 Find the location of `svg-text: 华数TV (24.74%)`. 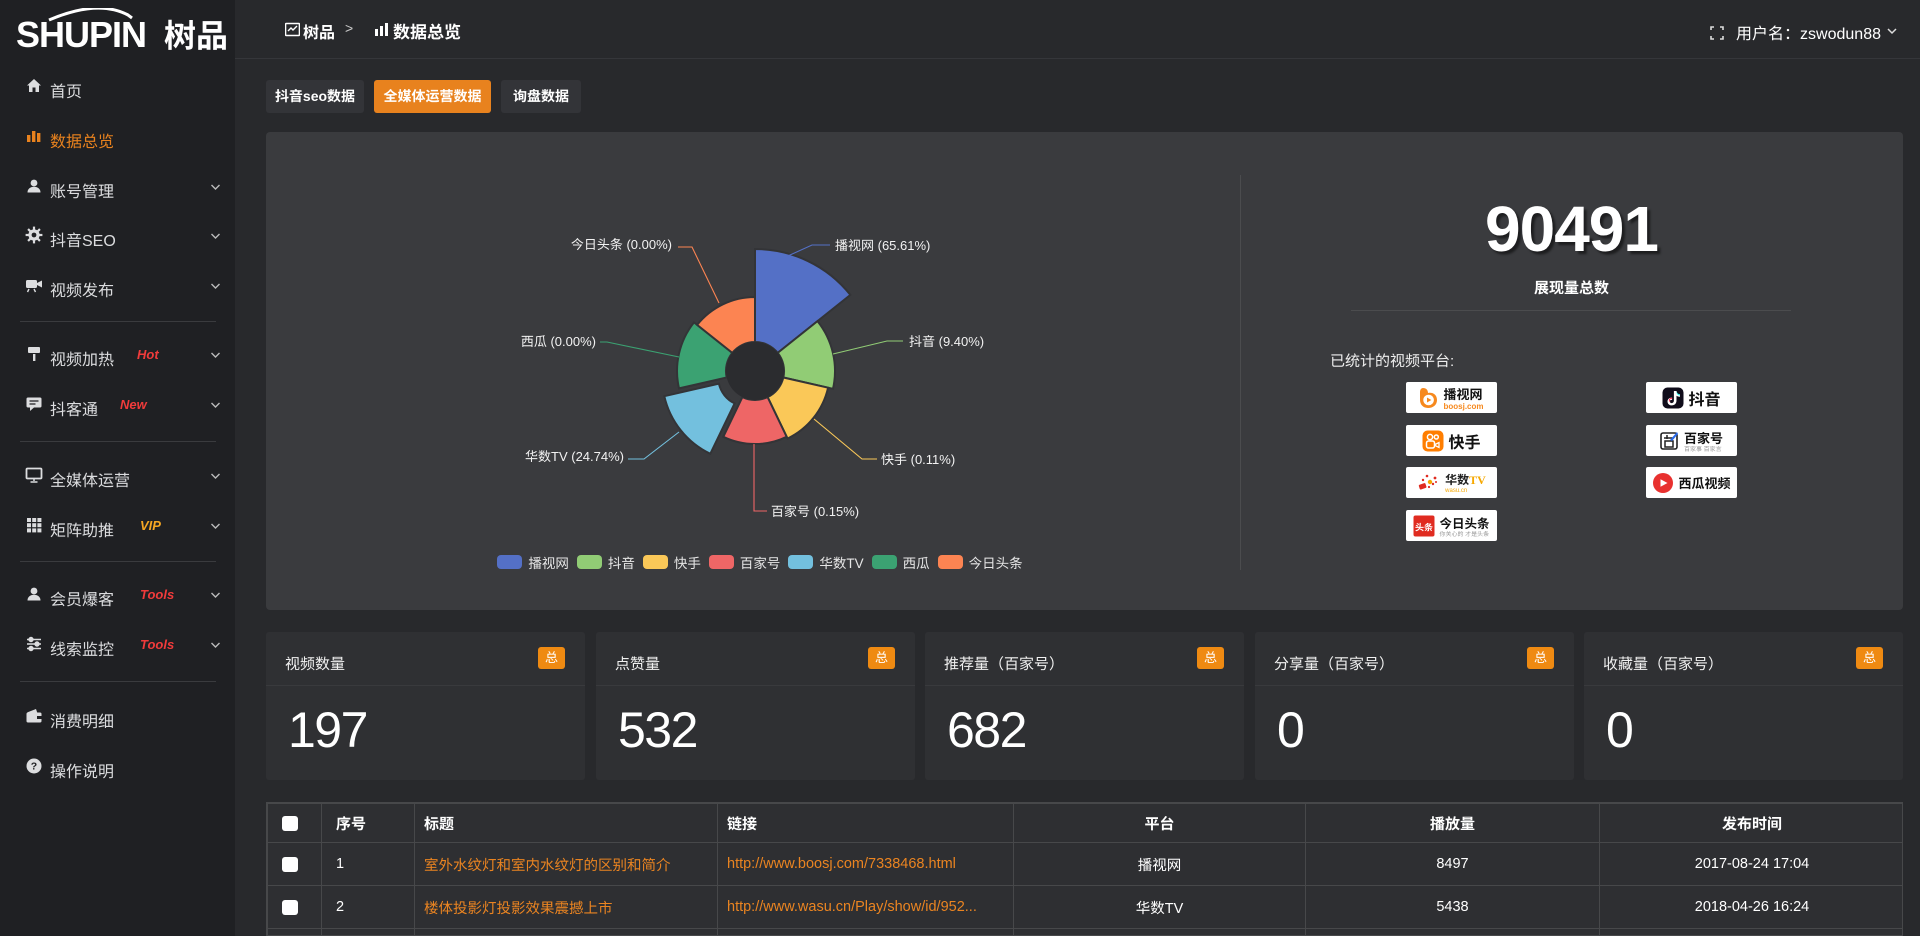

svg-text: 华数TV (24.74%) is located at coordinates (574, 456).